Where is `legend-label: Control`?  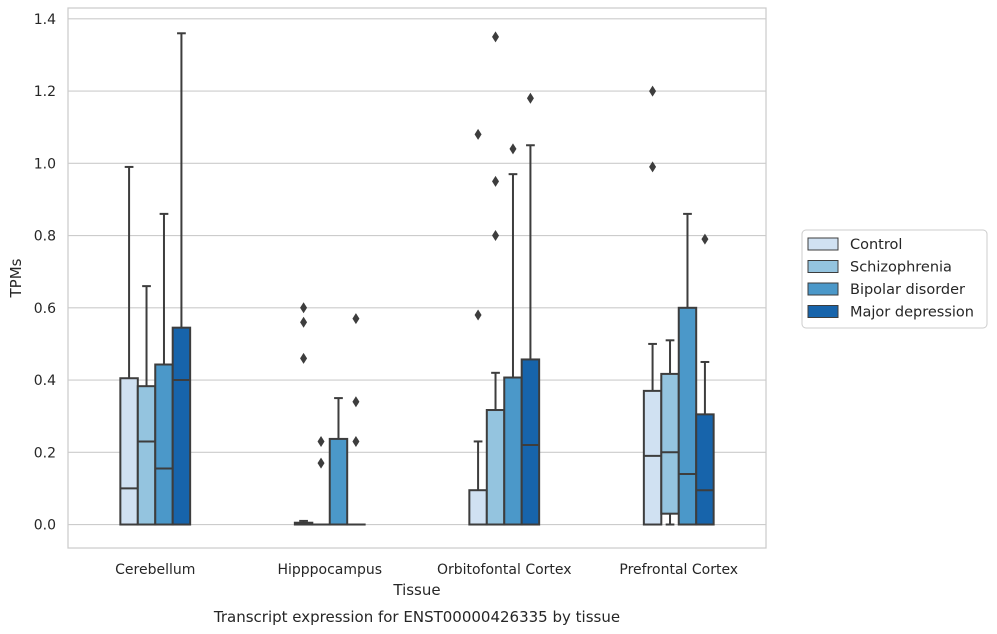
legend-label: Control is located at coordinates (876, 245).